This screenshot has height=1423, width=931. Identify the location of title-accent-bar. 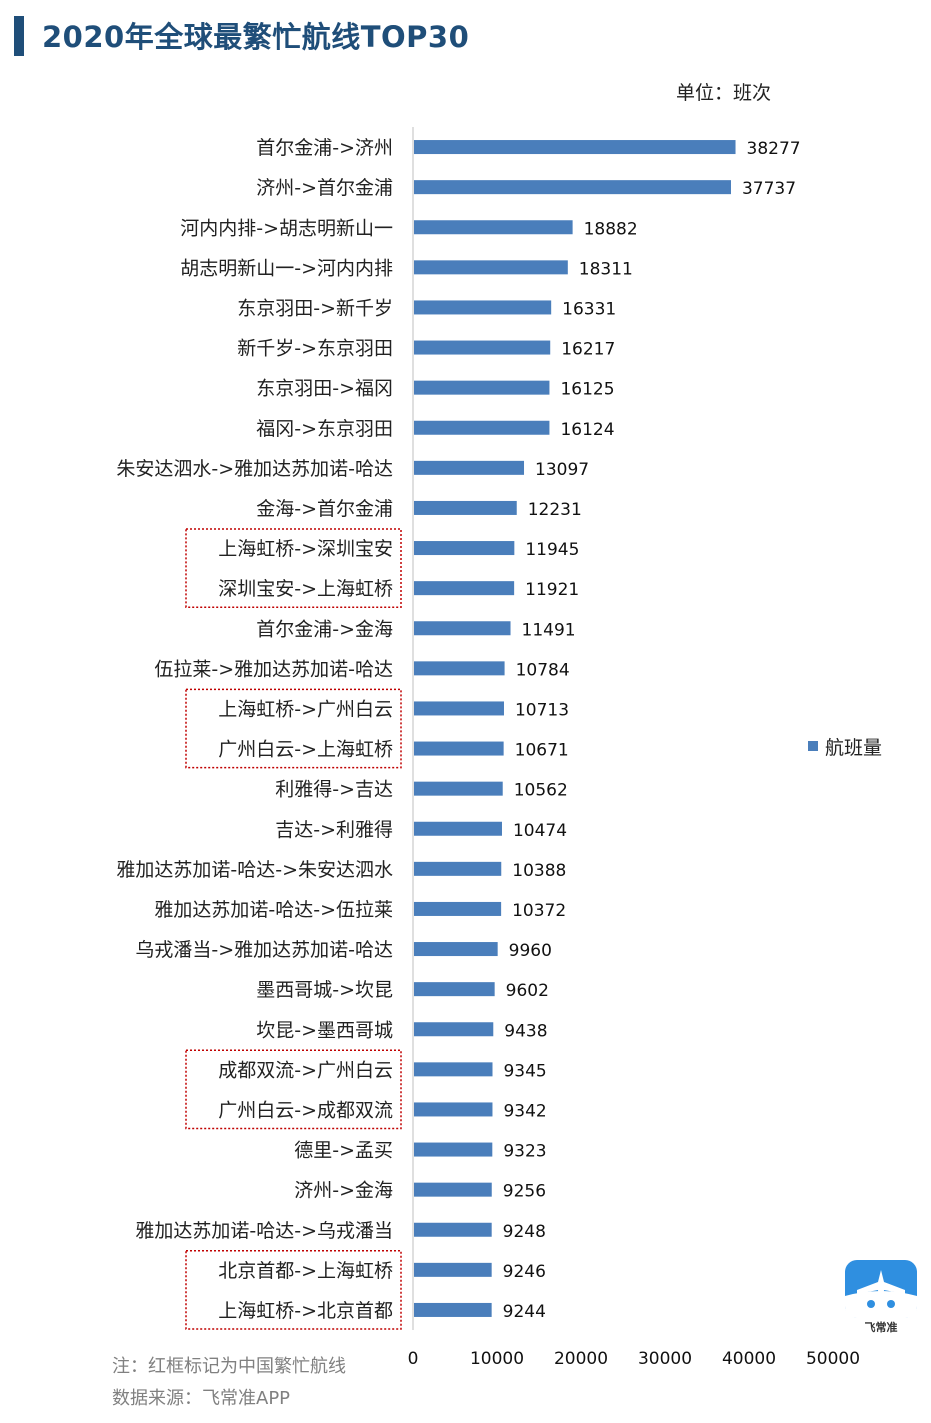
(19, 36).